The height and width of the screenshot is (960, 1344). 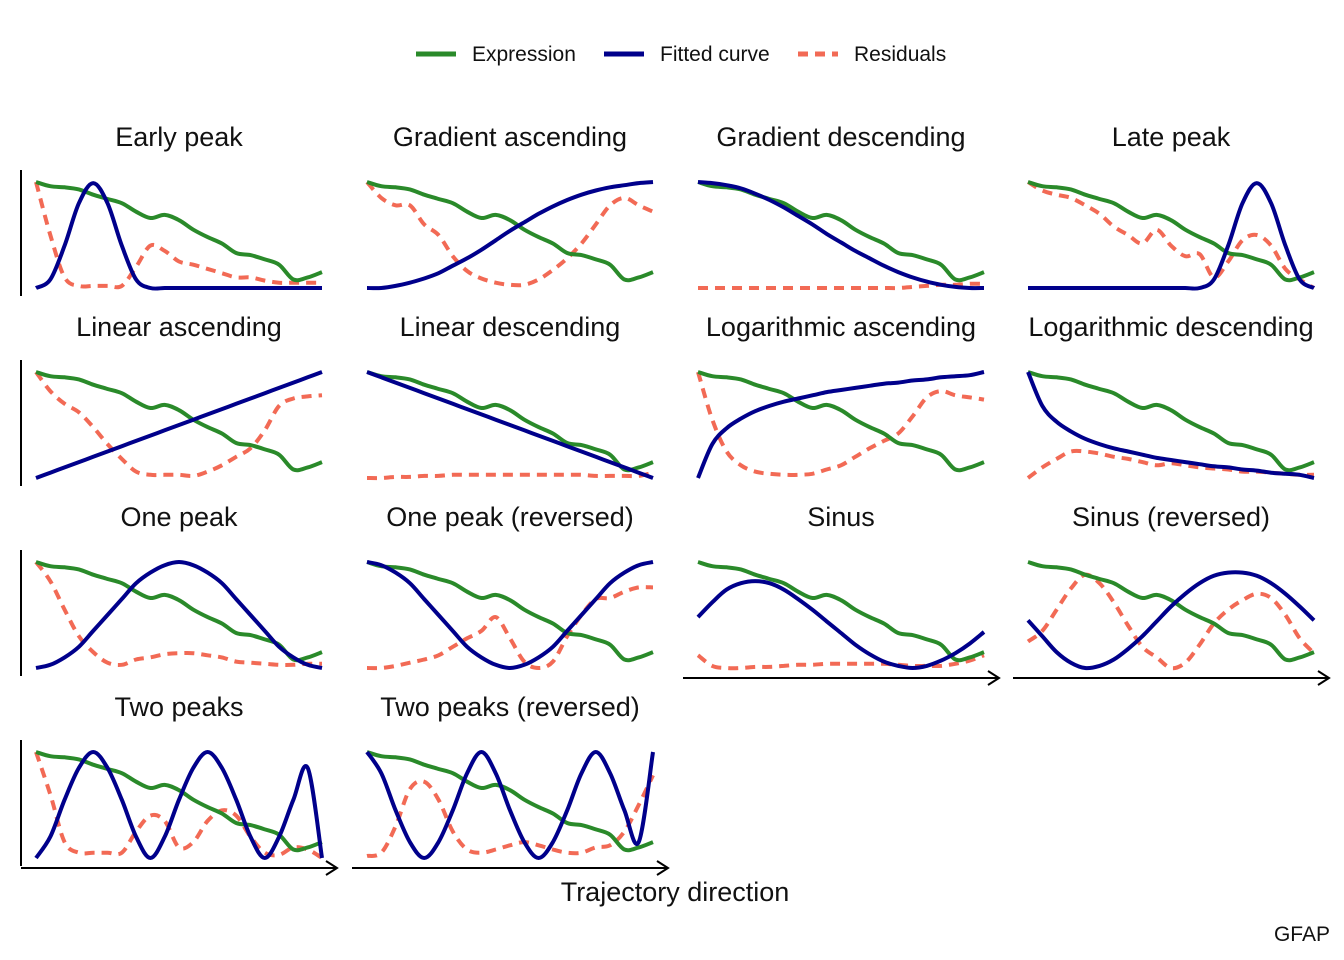 I want to click on panel-gradient-descending: Gradient descending, so click(x=841, y=206).